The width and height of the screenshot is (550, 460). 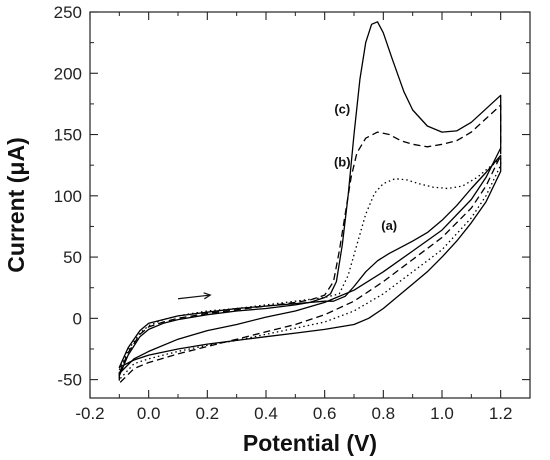 I want to click on x-axis-title: Potential (V), so click(x=310, y=443).